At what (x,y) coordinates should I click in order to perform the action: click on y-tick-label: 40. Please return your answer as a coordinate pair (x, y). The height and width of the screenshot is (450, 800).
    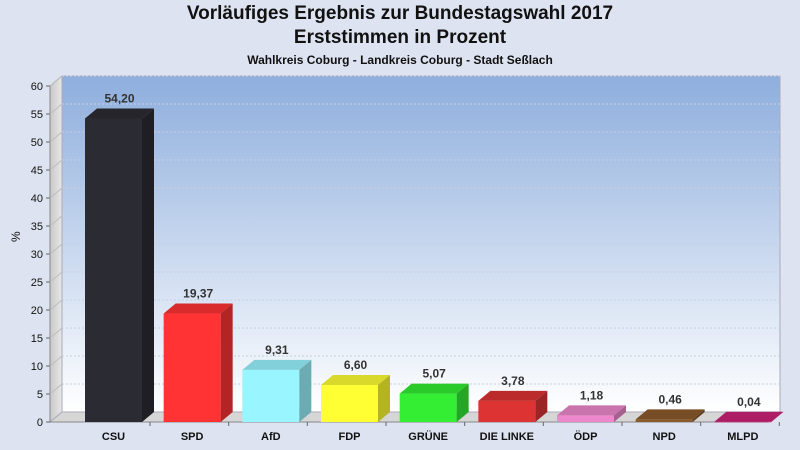
    Looking at the image, I should click on (37, 199).